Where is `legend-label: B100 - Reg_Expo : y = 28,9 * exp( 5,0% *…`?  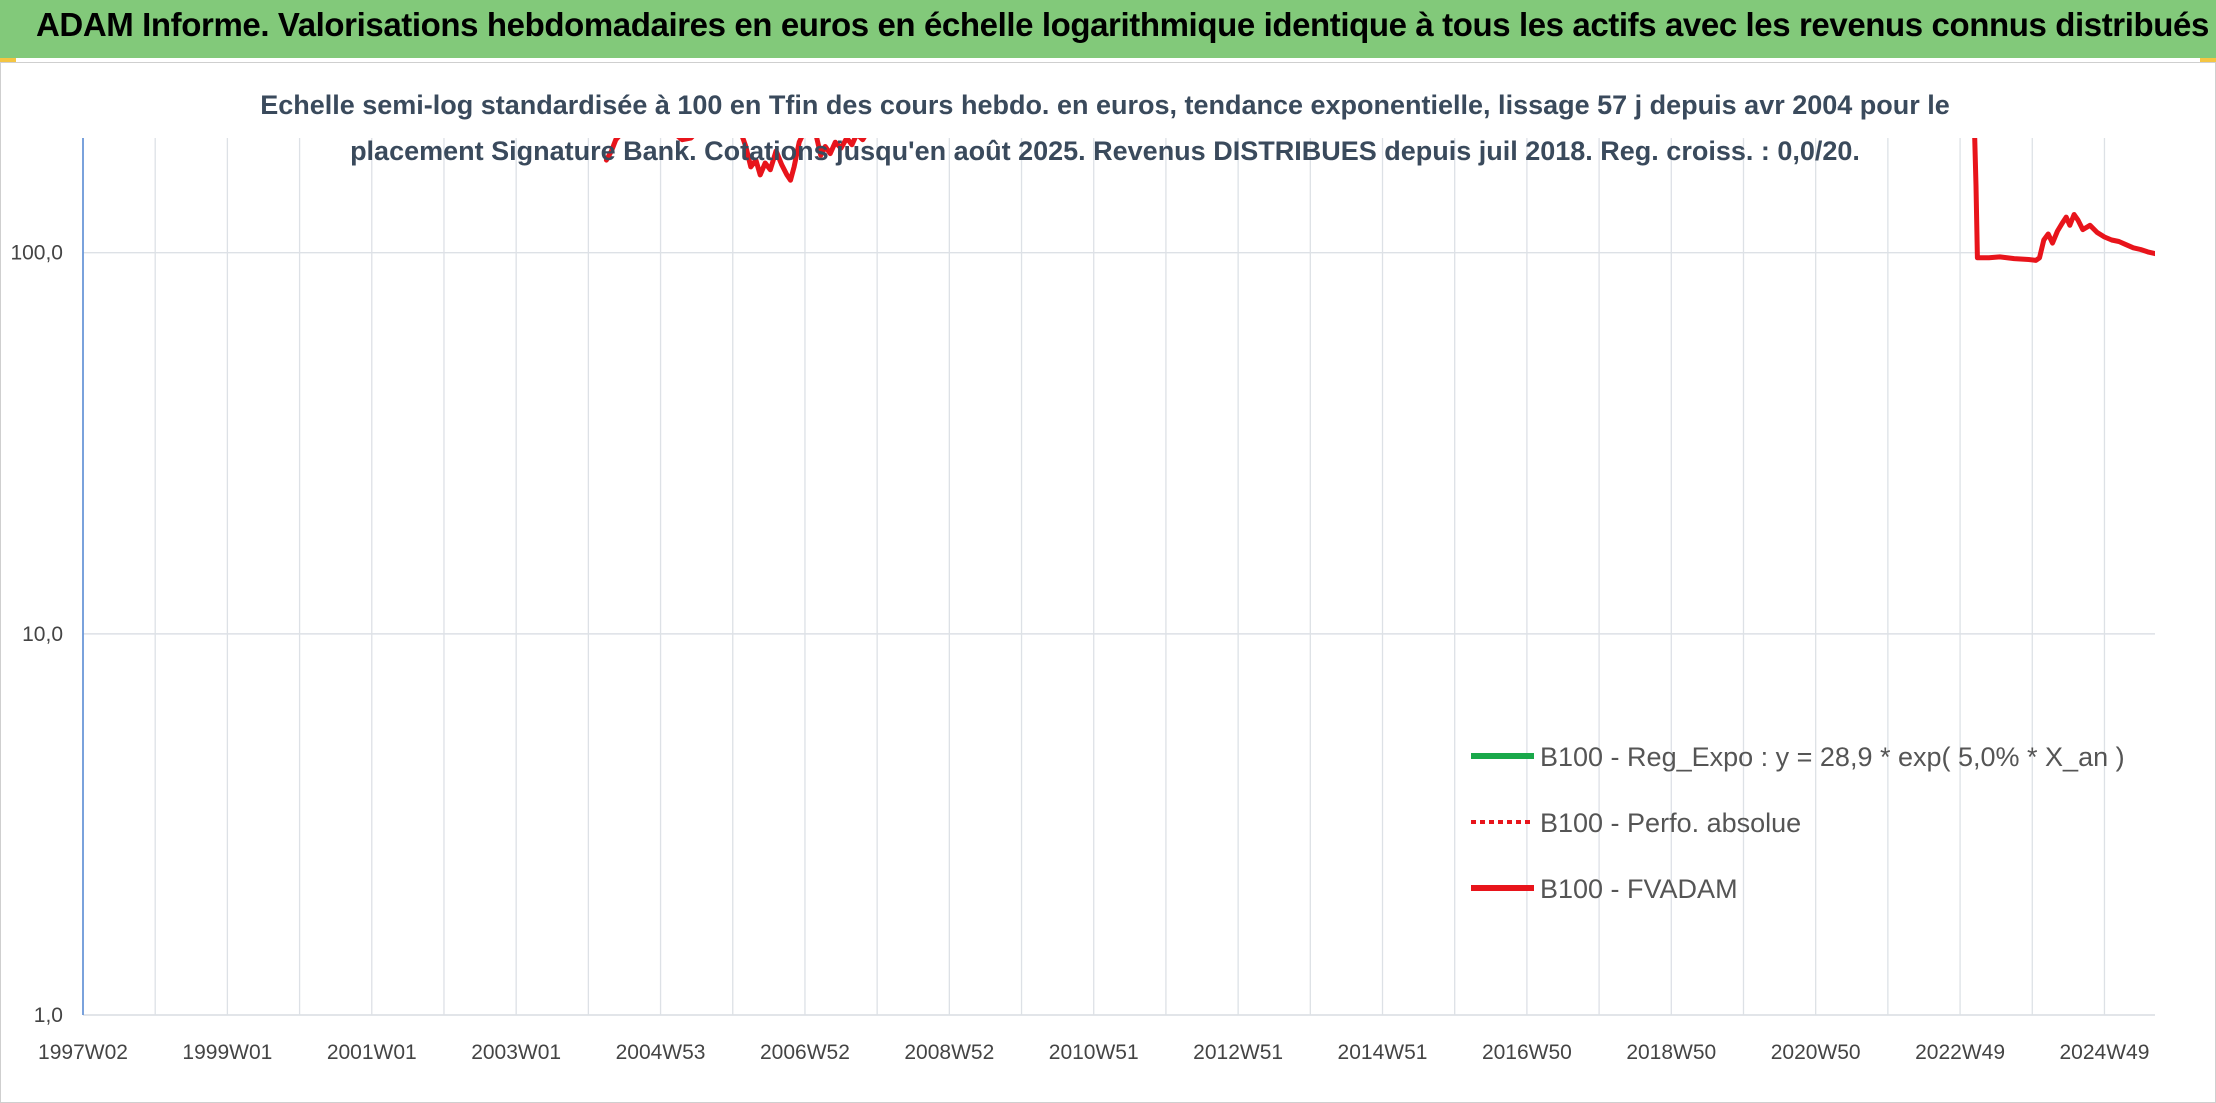
legend-label: B100 - Reg_Expo : y = 28,9 * exp( 5,0% *… is located at coordinates (1832, 757).